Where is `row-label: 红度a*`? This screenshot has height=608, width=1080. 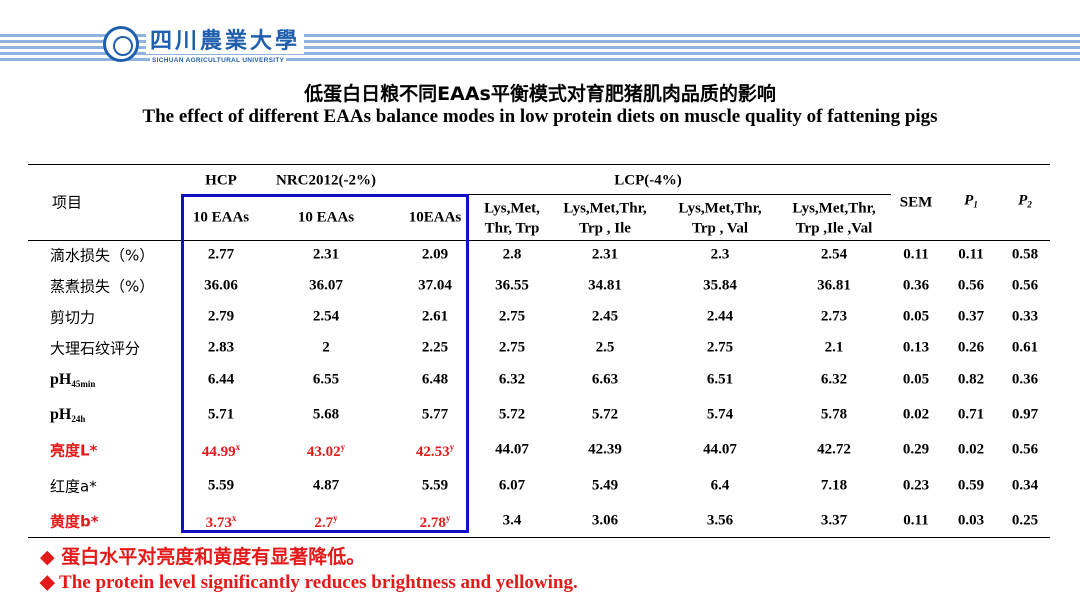
row-label: 红度a* is located at coordinates (73, 486).